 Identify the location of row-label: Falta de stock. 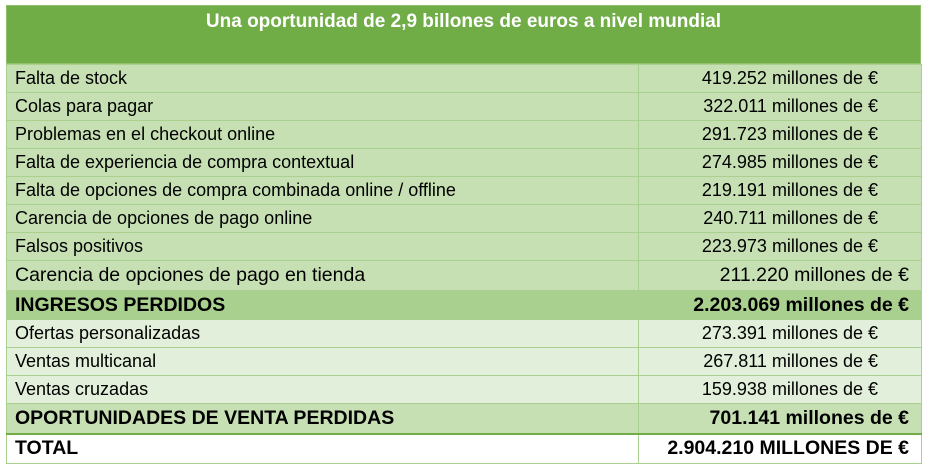
(322, 78).